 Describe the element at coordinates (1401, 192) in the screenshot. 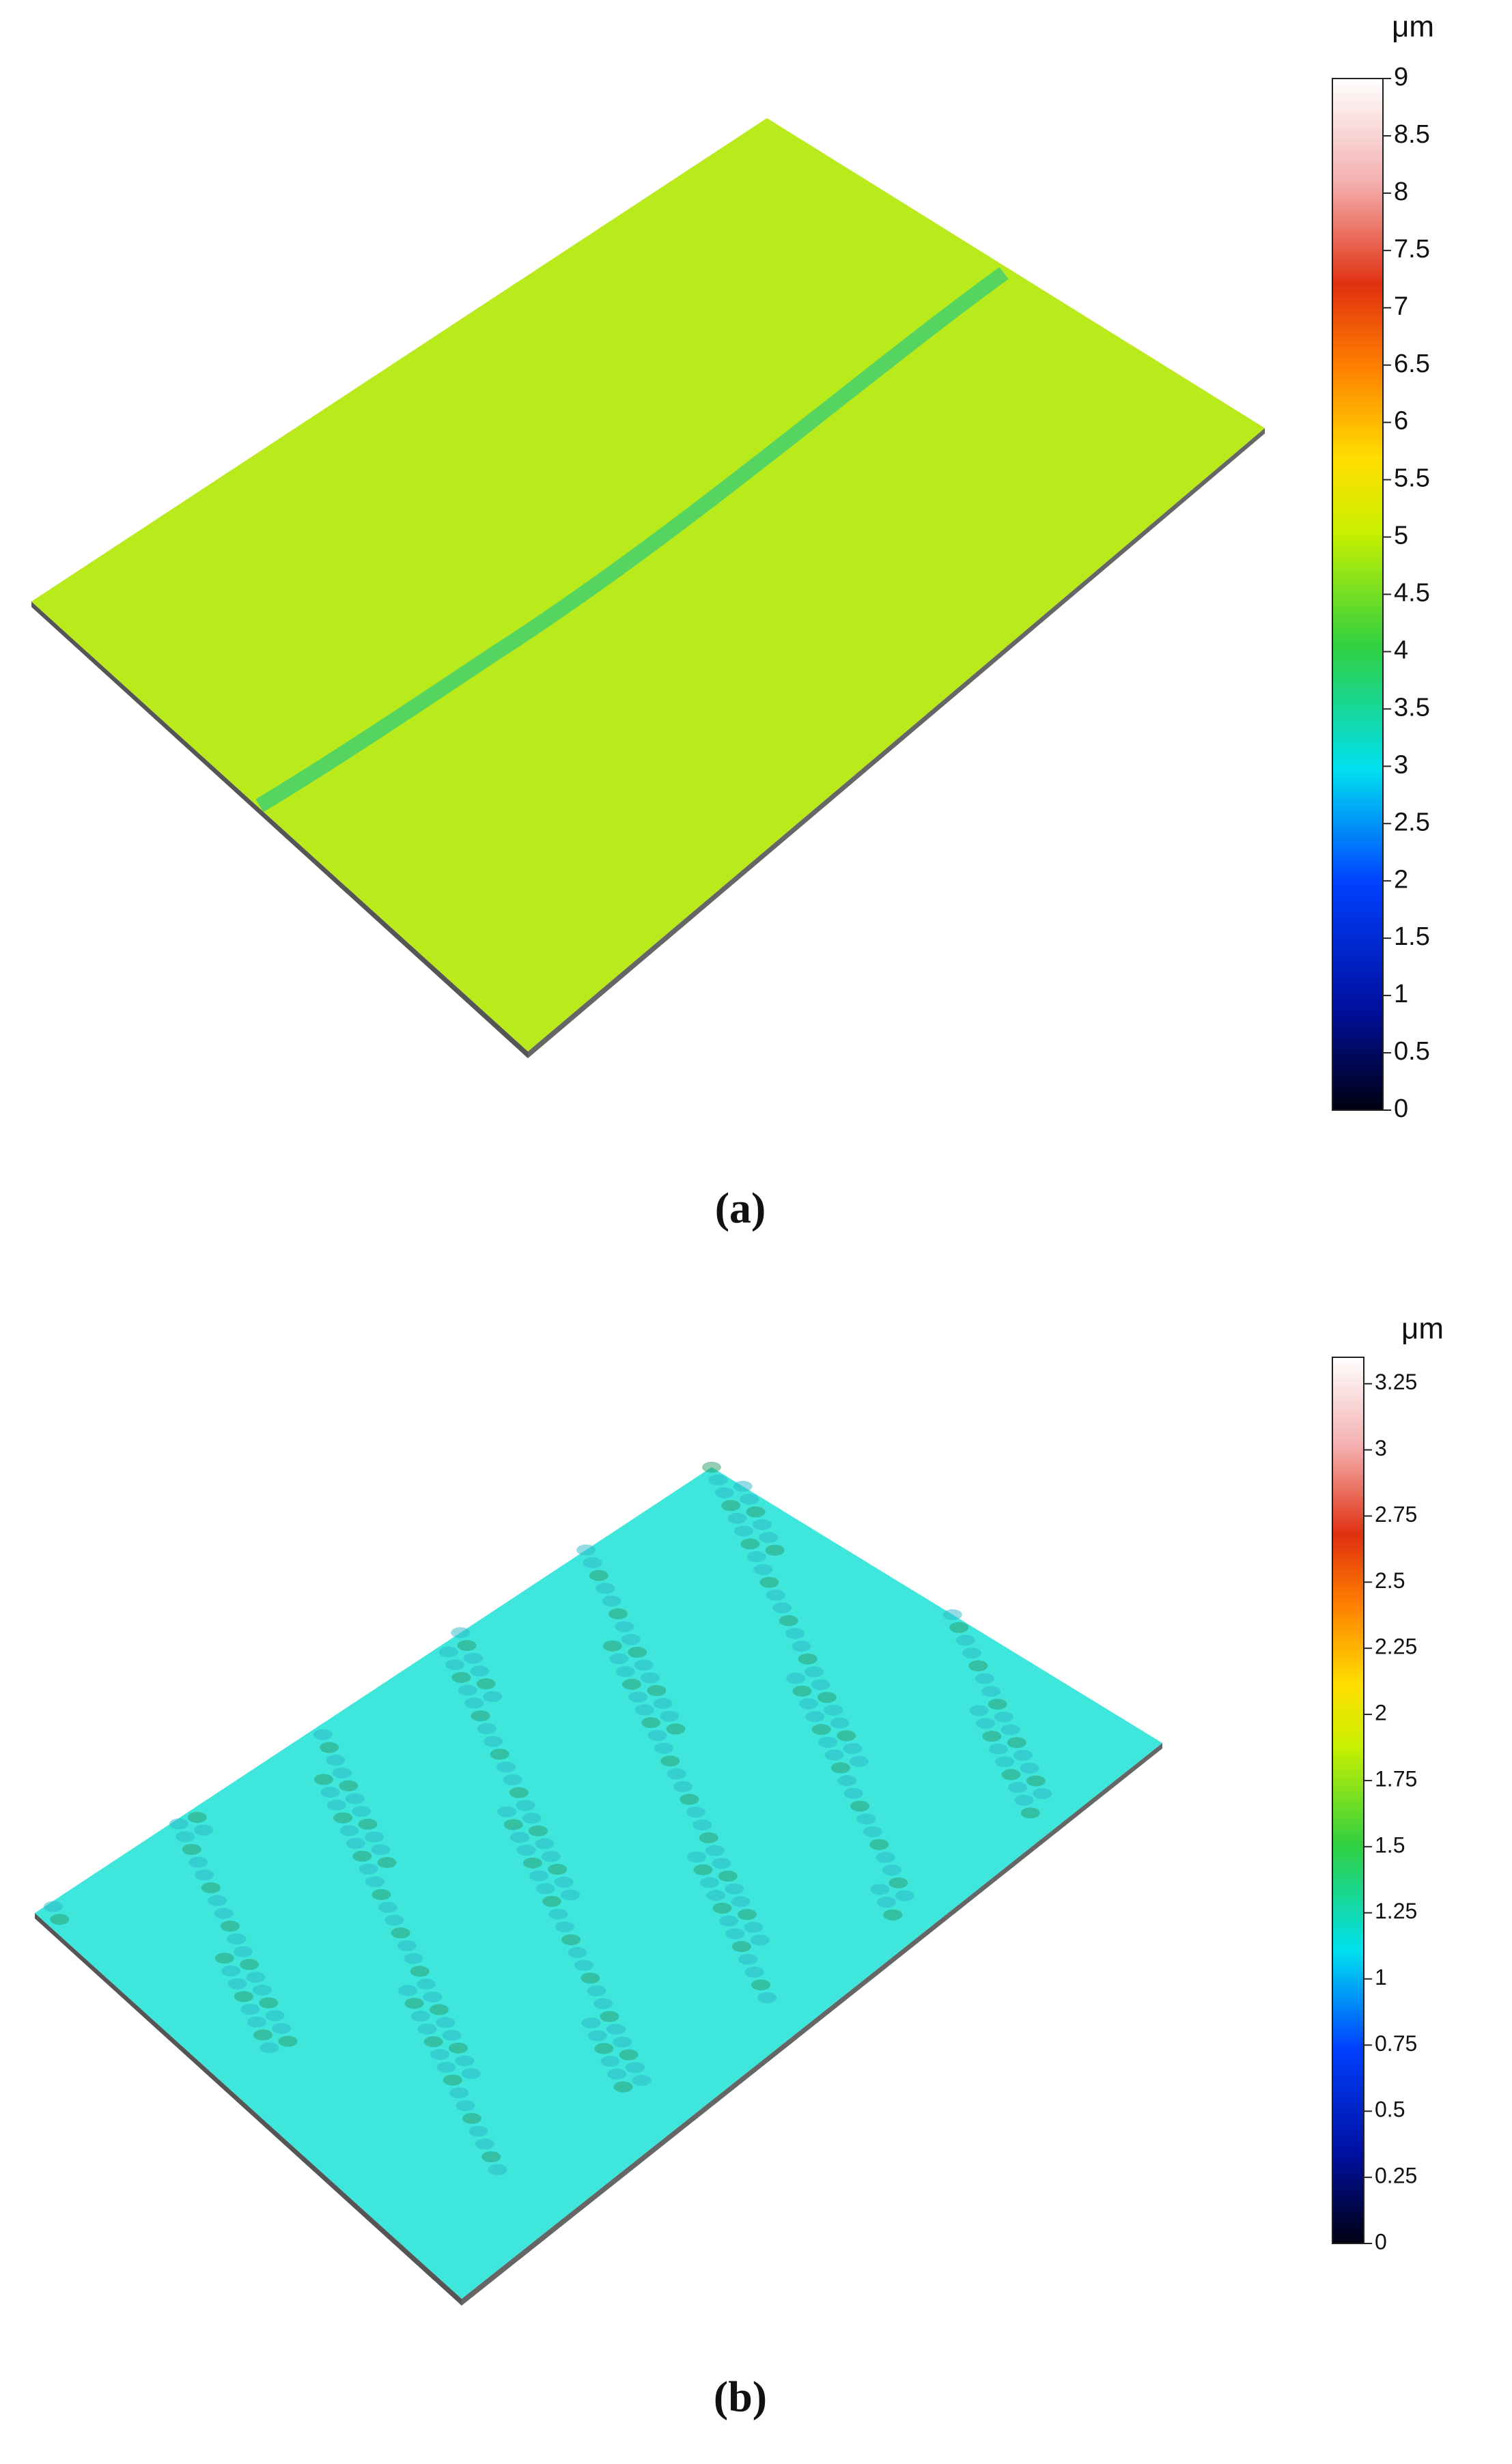

I see `colorbar-tick-label: 8` at that location.